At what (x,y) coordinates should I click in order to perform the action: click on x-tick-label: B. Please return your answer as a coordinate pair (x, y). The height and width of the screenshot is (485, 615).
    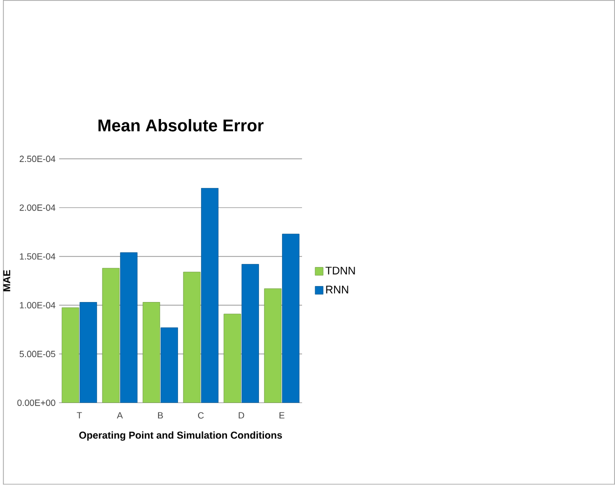
    Looking at the image, I should click on (160, 415).